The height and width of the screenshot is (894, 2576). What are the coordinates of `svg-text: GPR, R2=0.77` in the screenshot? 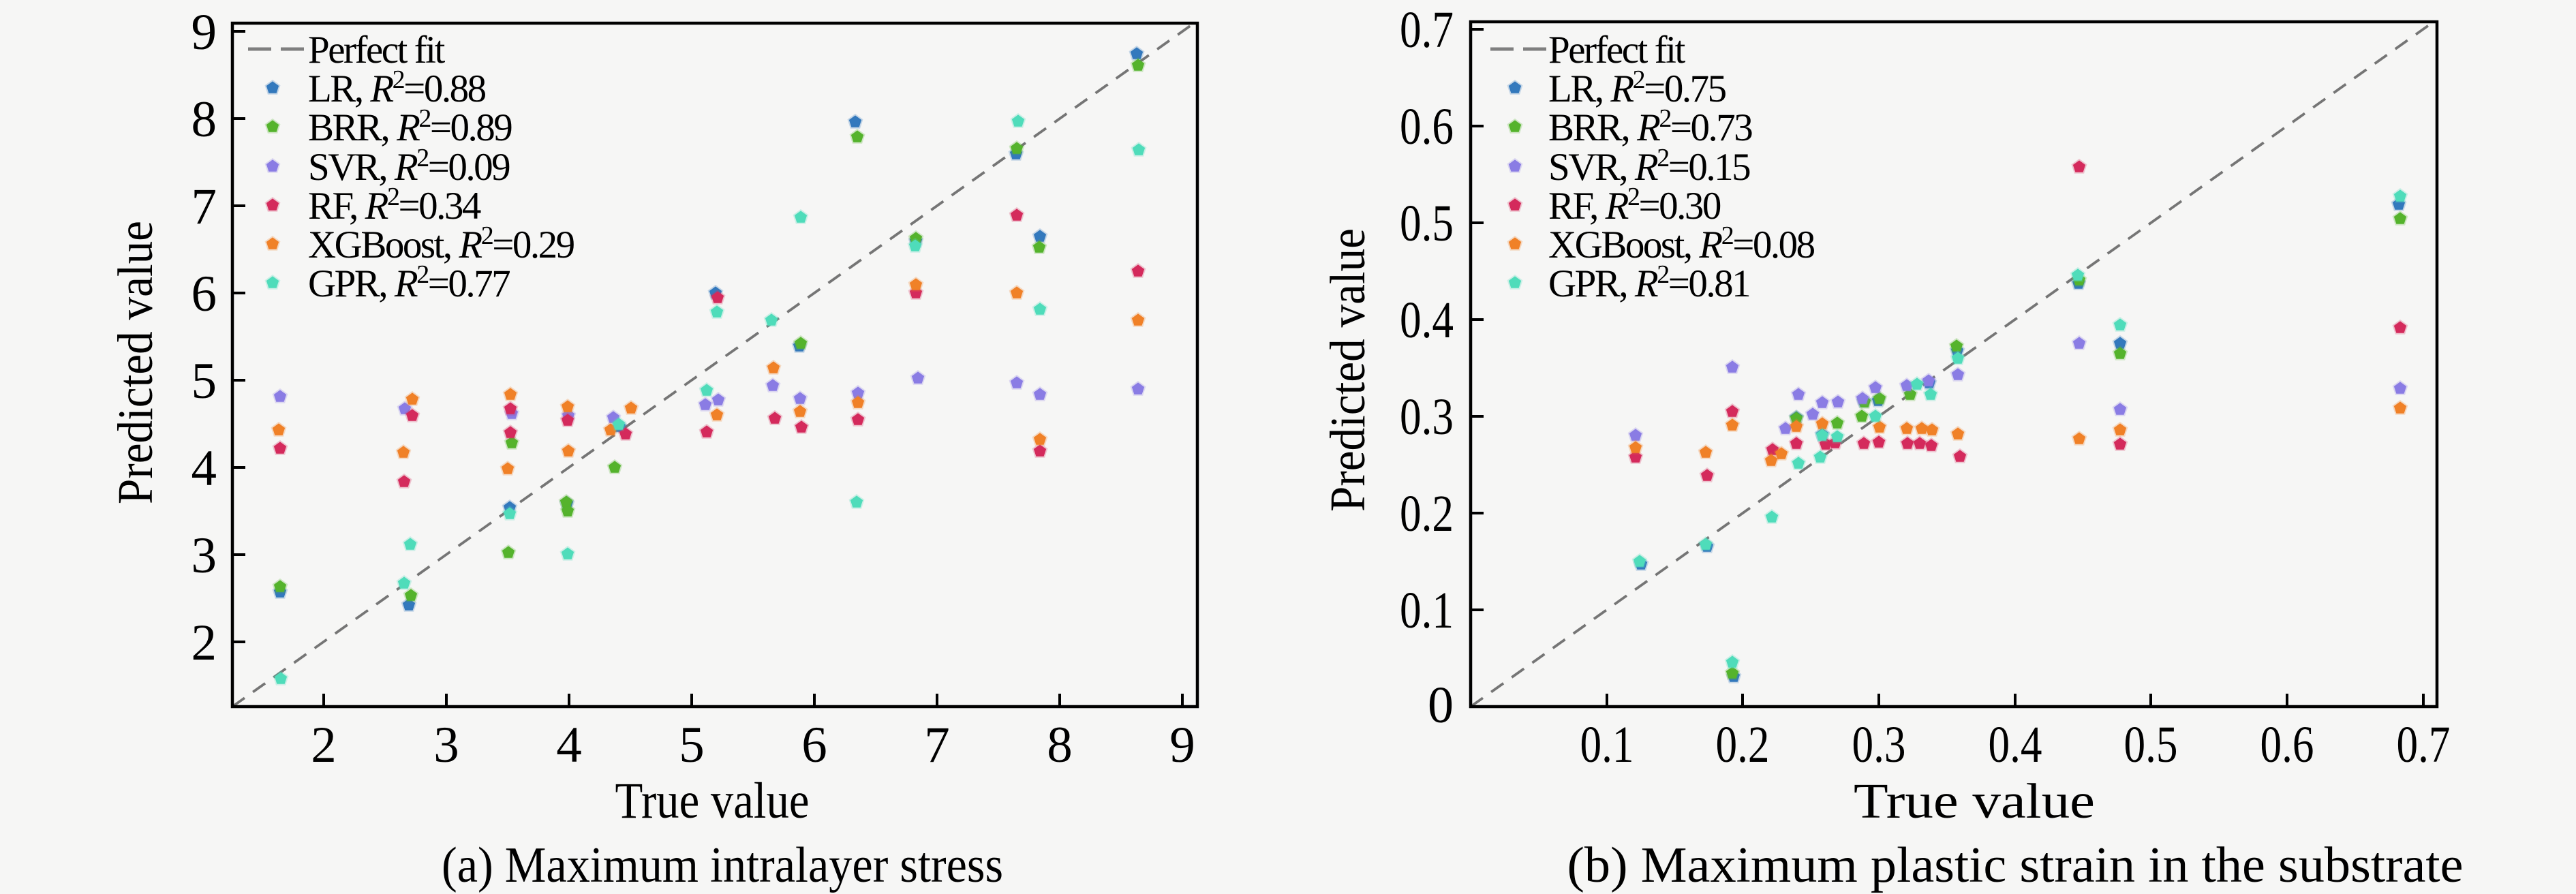 It's located at (409, 282).